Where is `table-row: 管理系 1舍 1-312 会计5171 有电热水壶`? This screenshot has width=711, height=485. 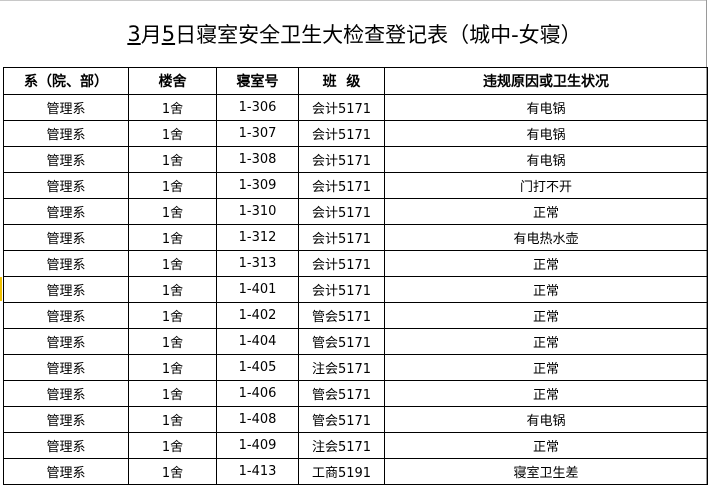 table-row: 管理系 1舍 1-312 会计5171 有电热水壶 is located at coordinates (355, 237).